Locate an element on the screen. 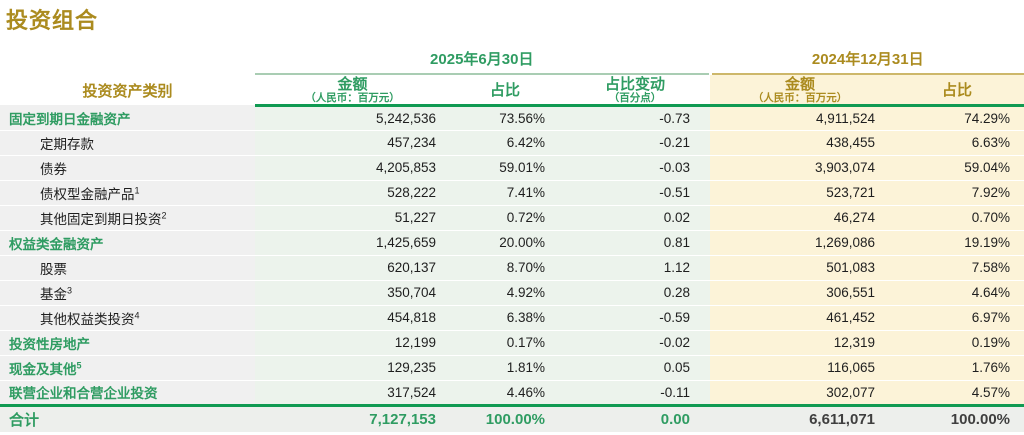 The width and height of the screenshot is (1024, 435). asset-class-cell: 权益类金融资产 is located at coordinates (127, 243).